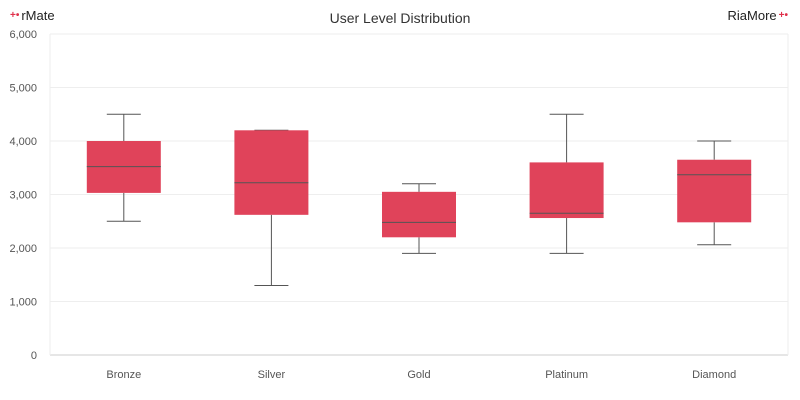 Image resolution: width=800 pixels, height=400 pixels. What do you see at coordinates (566, 190) in the screenshot?
I see `box-platinum` at bounding box center [566, 190].